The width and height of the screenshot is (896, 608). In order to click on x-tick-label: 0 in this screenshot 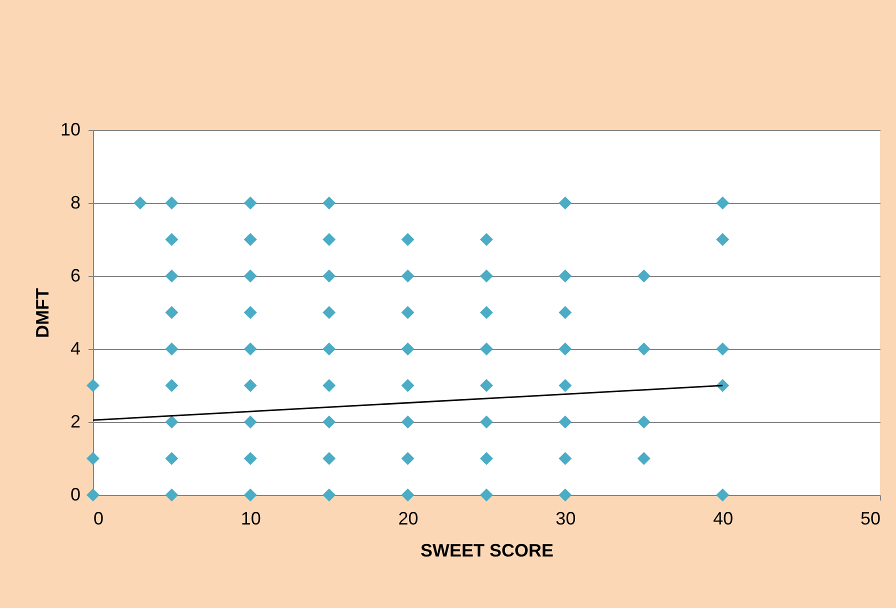, I will do `click(99, 518)`.